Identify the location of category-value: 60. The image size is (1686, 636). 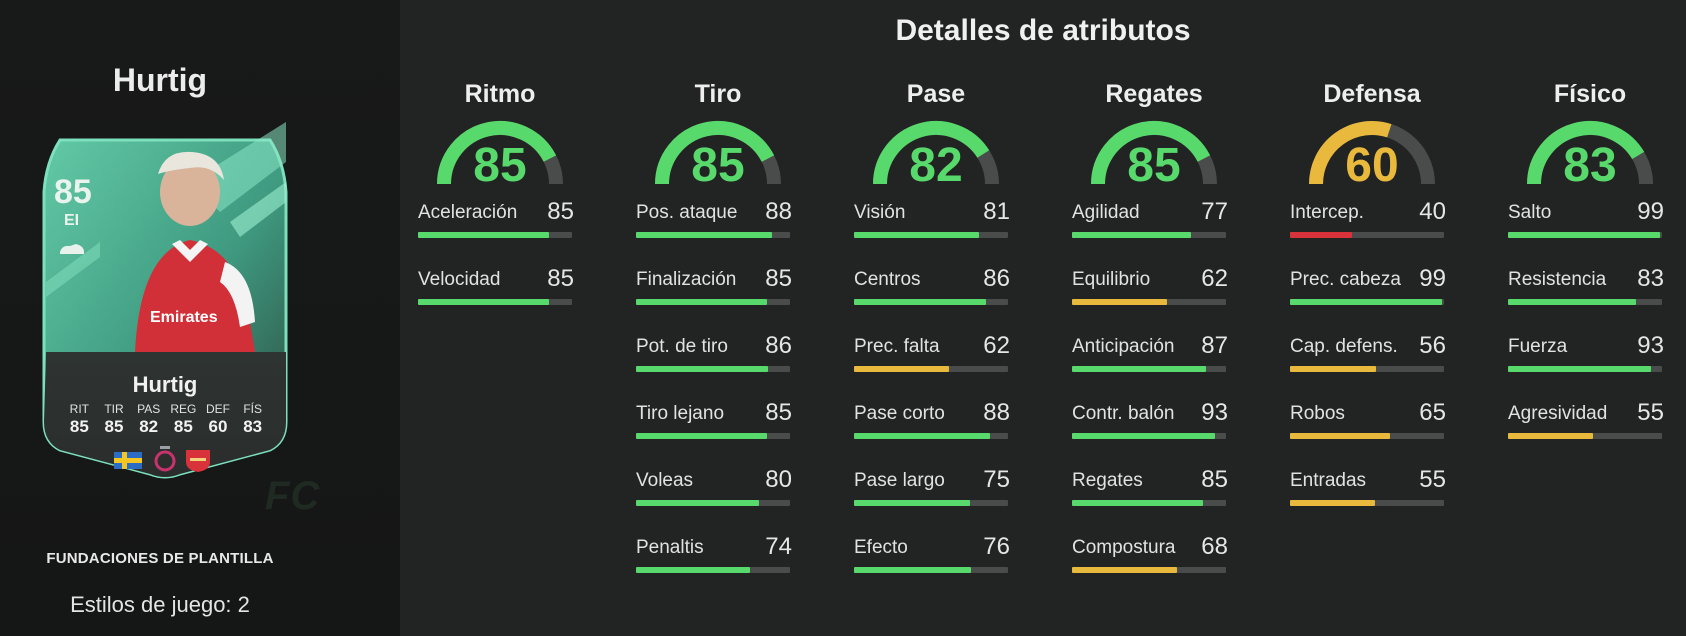
(1372, 165).